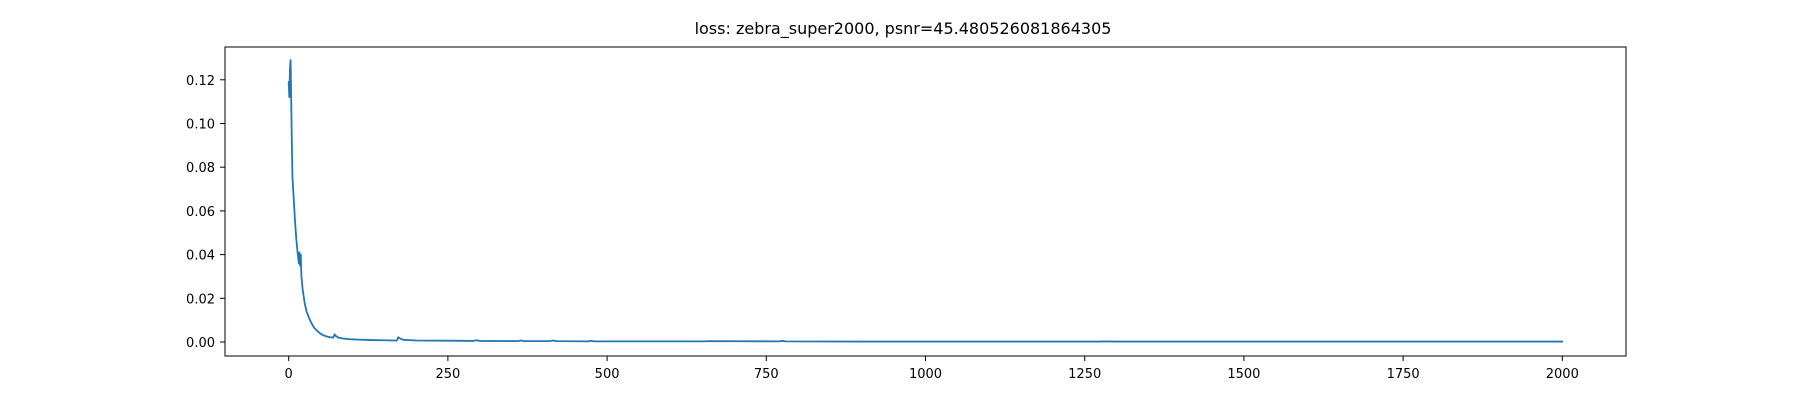  What do you see at coordinates (1562, 374) in the screenshot?
I see `x-tick-label: 2000` at bounding box center [1562, 374].